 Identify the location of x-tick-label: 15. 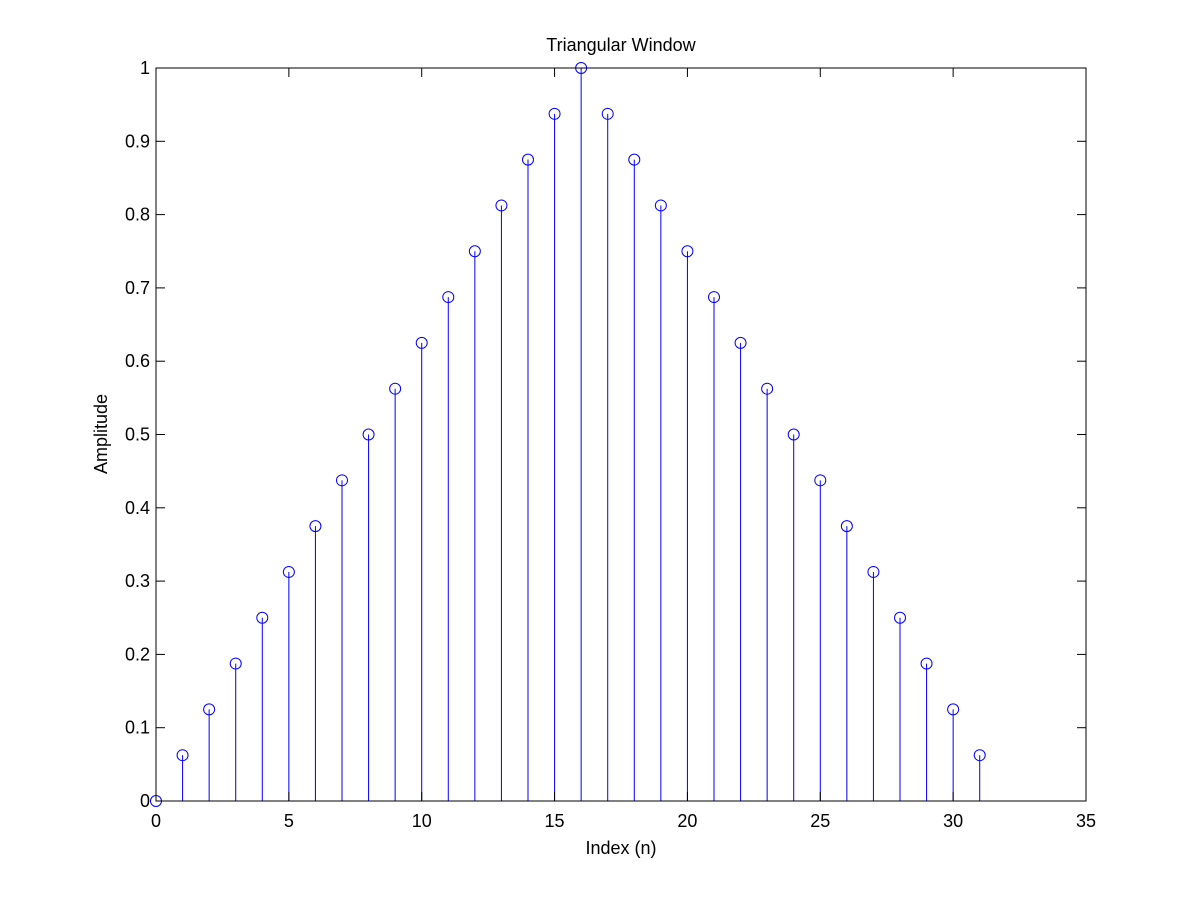
(555, 821).